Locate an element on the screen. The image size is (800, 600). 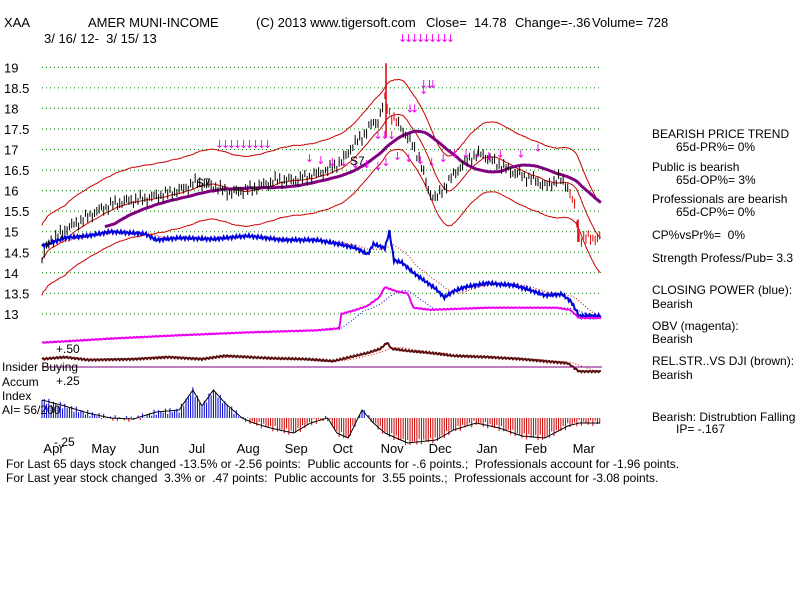
closing-power-line is located at coordinates (321, 274).